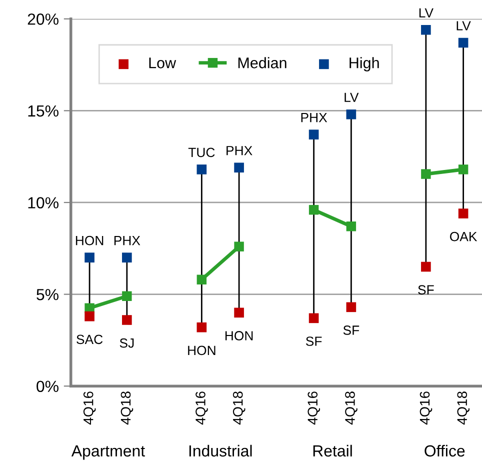 This screenshot has width=482, height=472. I want to click on data-label: OAK, so click(464, 237).